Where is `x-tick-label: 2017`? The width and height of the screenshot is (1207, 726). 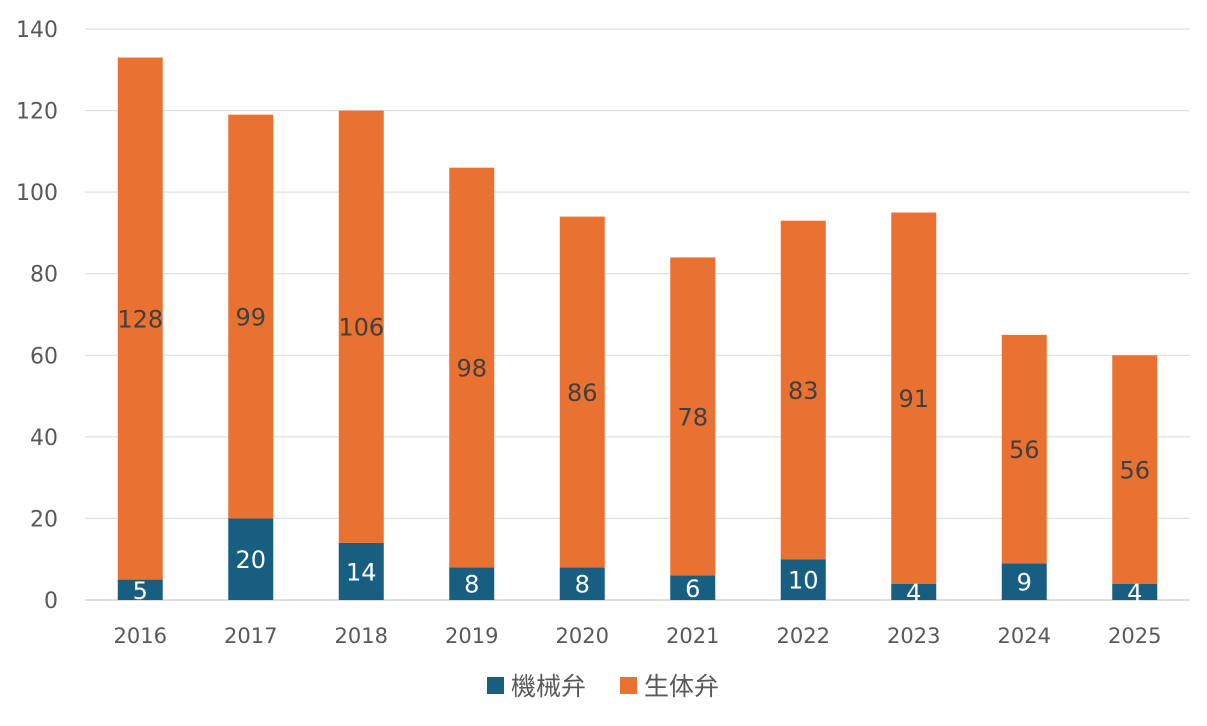 x-tick-label: 2017 is located at coordinates (250, 636).